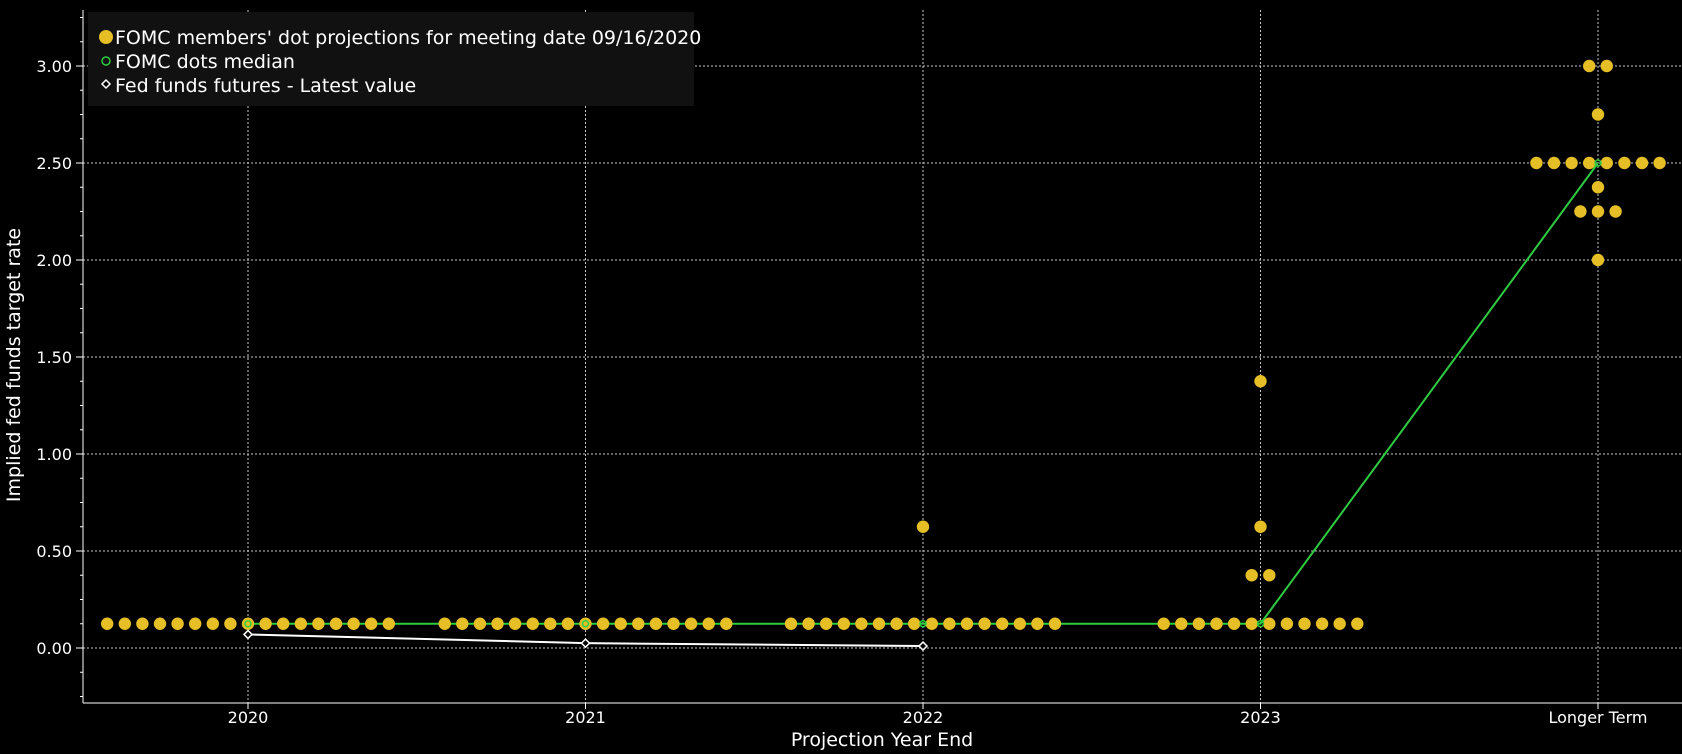 The height and width of the screenshot is (754, 1682). Describe the element at coordinates (54, 66) in the screenshot. I see `y-tick-label: 3.00` at that location.